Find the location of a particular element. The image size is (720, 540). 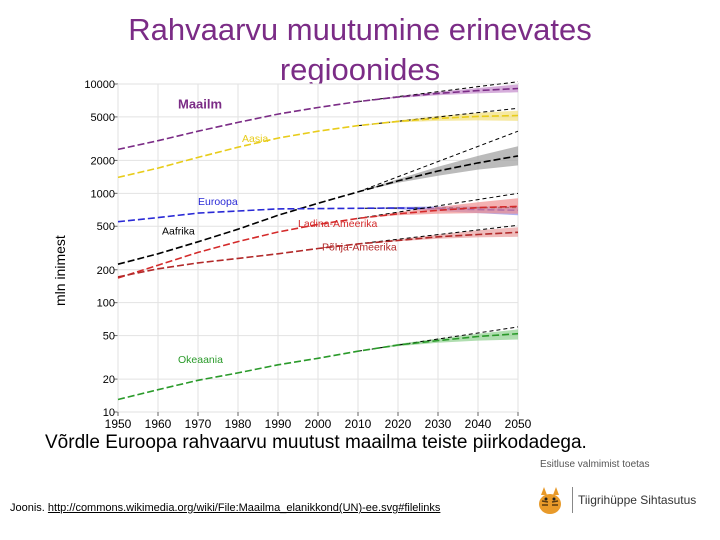

series-label-põhja-ameerika: Põhja-Ameerika is located at coordinates (359, 248).